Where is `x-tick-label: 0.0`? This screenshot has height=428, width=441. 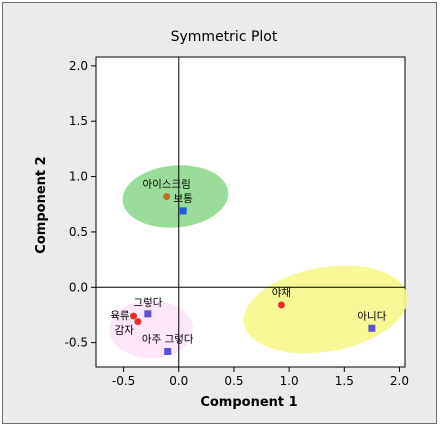
x-tick-label: 0.0 is located at coordinates (178, 381).